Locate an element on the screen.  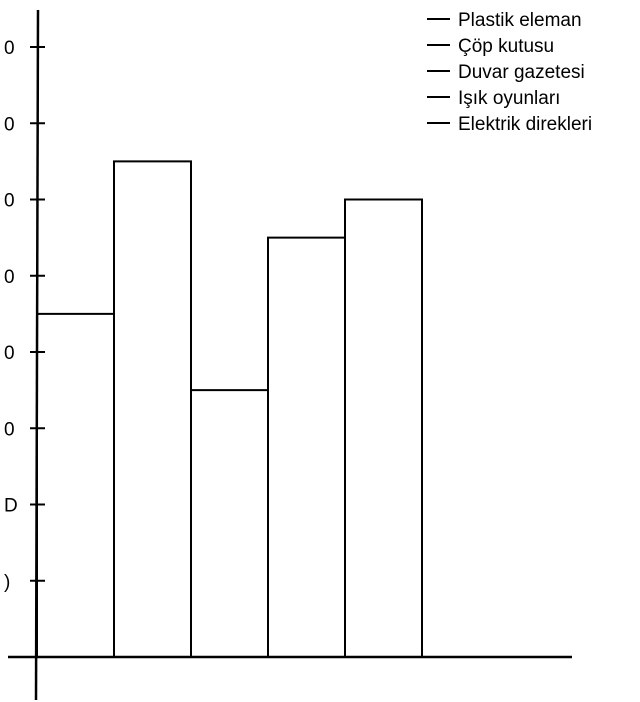
legend-entry: Elektrik direkleri is located at coordinates (525, 124).